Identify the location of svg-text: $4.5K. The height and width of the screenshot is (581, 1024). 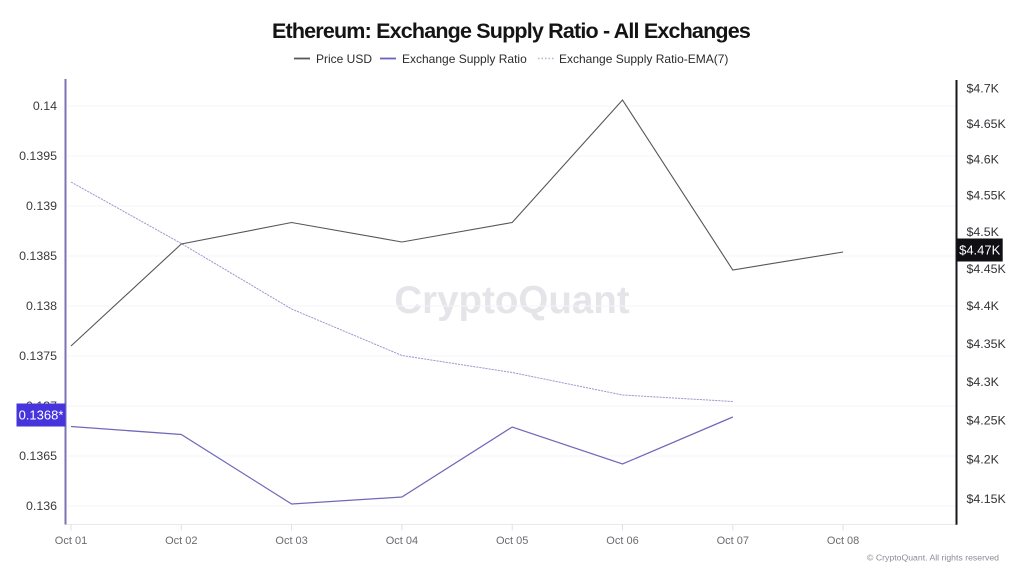
(983, 232).